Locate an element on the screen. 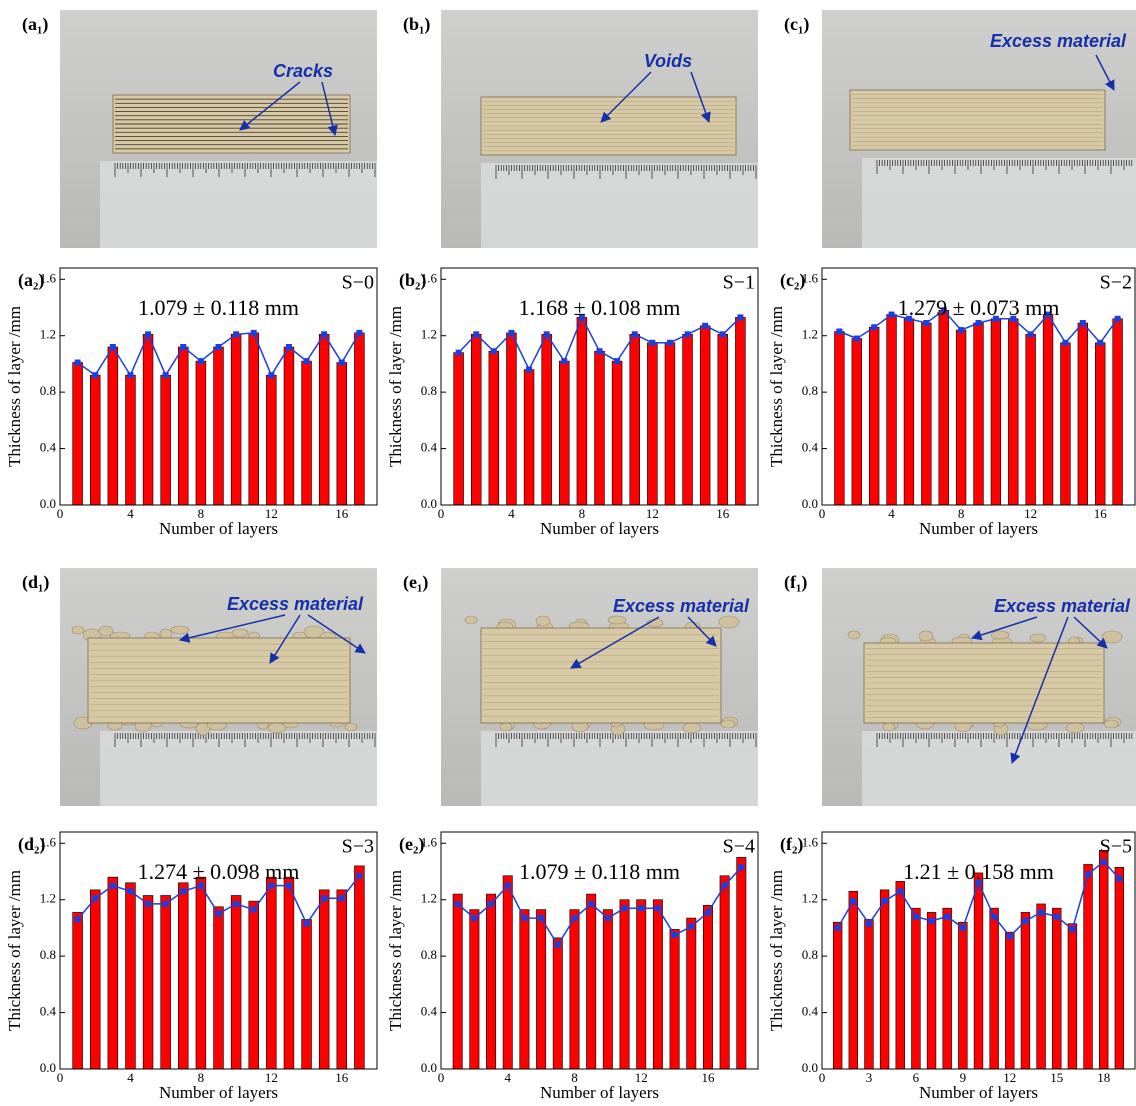 The height and width of the screenshot is (1106, 1136). y-tick-label: 1.2 is located at coordinates (810, 334).